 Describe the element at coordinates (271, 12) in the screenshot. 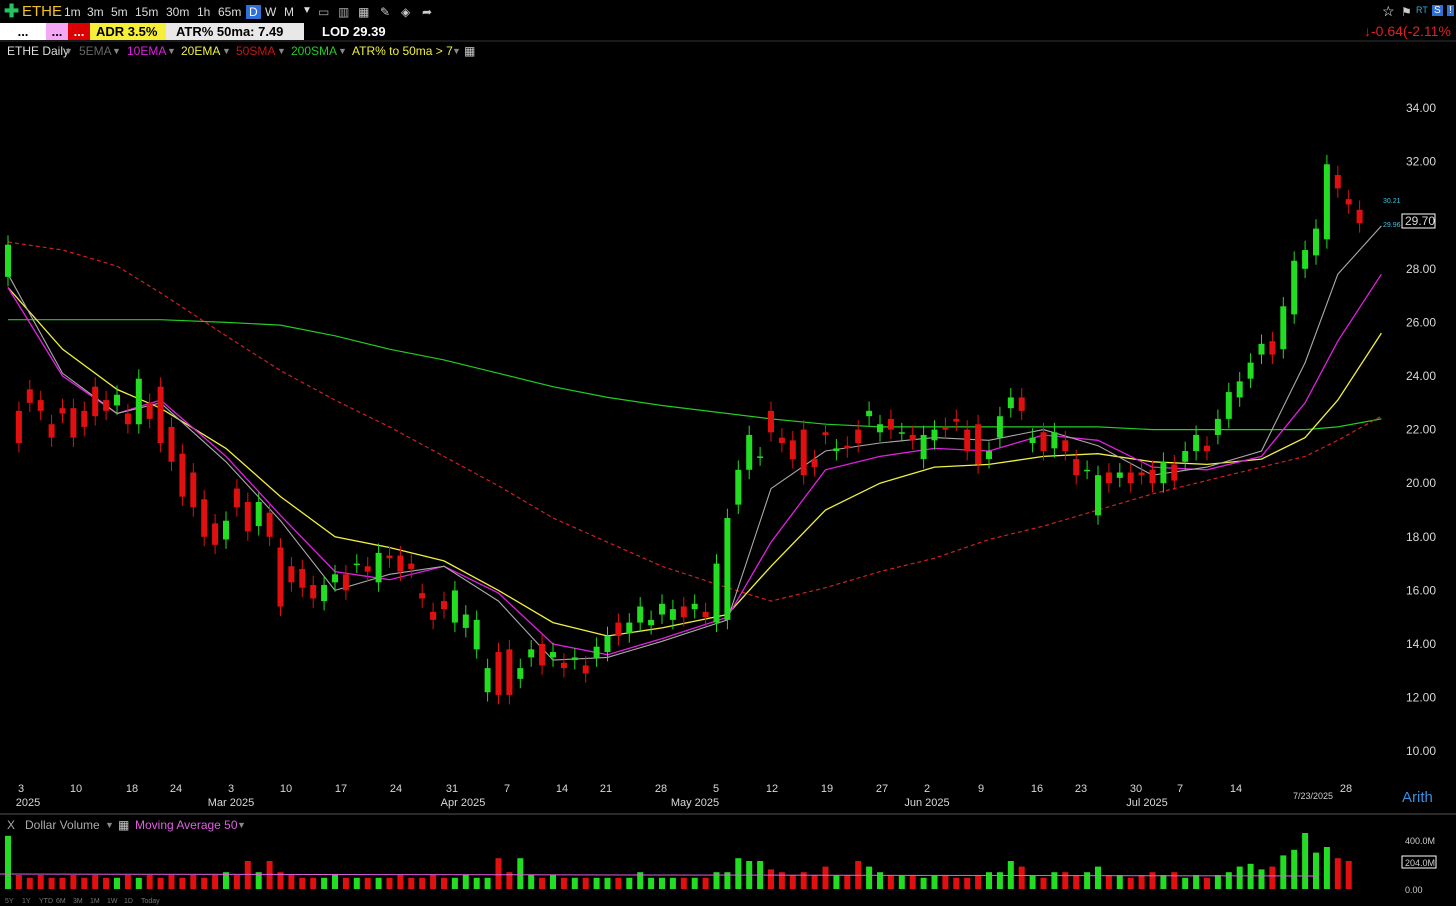

I see `interval-weekly: W` at that location.